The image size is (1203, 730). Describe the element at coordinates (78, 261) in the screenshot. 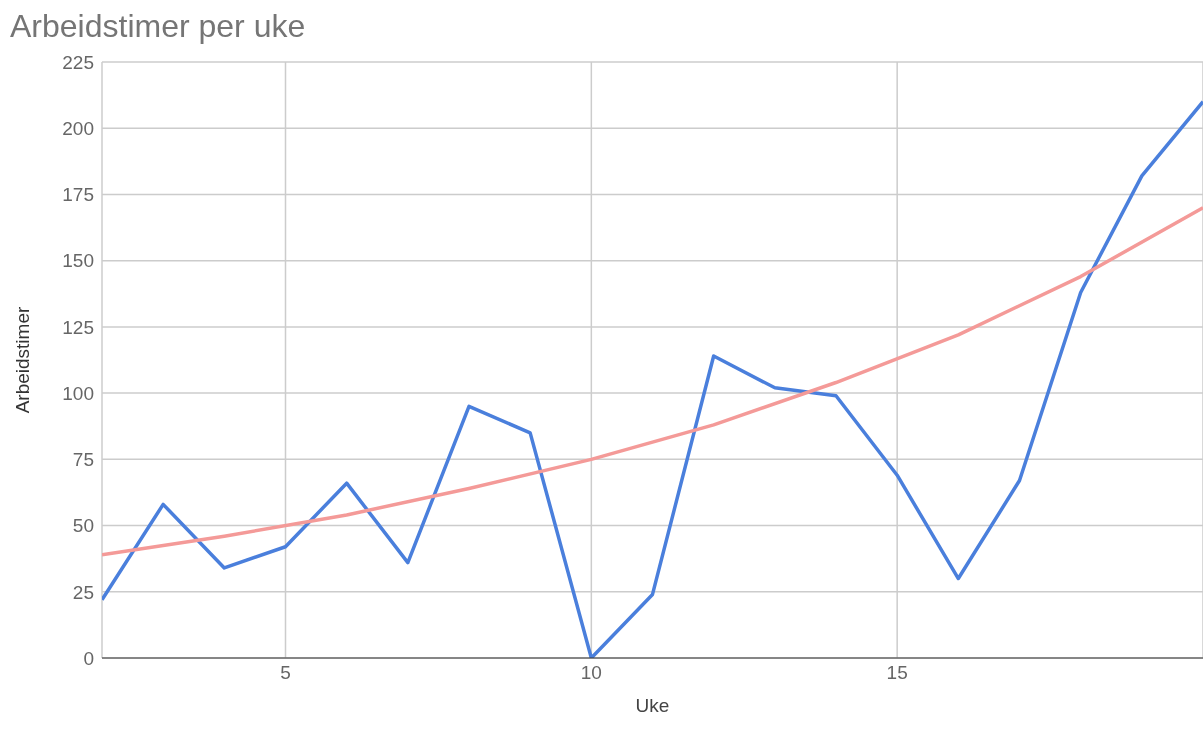

I see `y-tick-label: 150` at that location.